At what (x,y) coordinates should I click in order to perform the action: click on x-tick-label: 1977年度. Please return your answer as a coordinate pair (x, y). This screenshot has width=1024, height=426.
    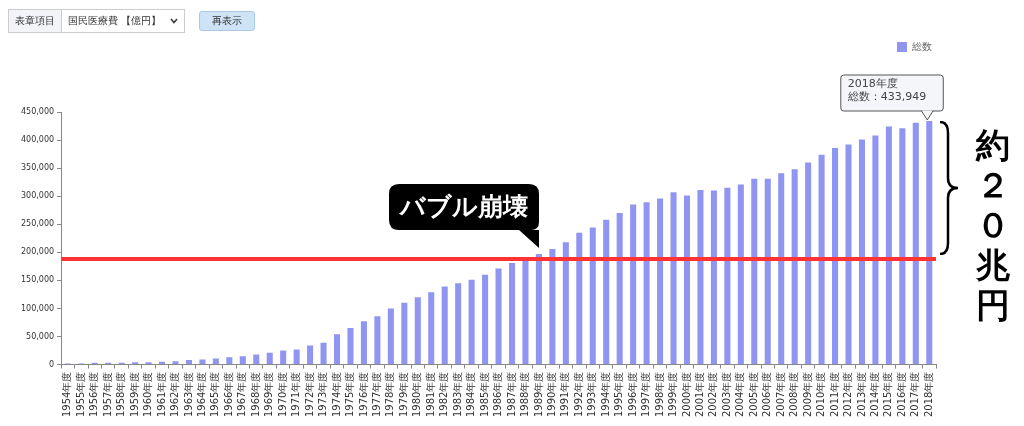
    Looking at the image, I should click on (376, 394).